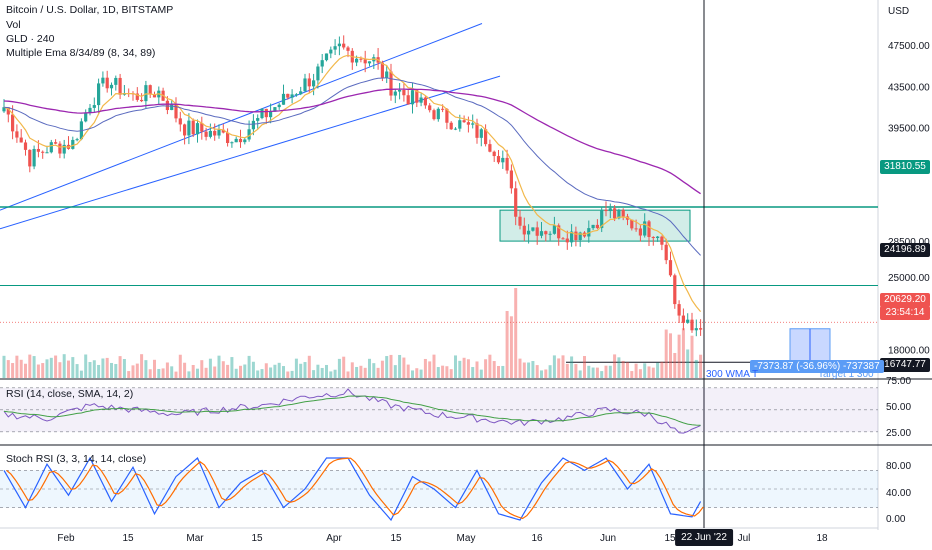  Describe the element at coordinates (352, 489) in the screenshot. I see `stoch-k-line` at that location.